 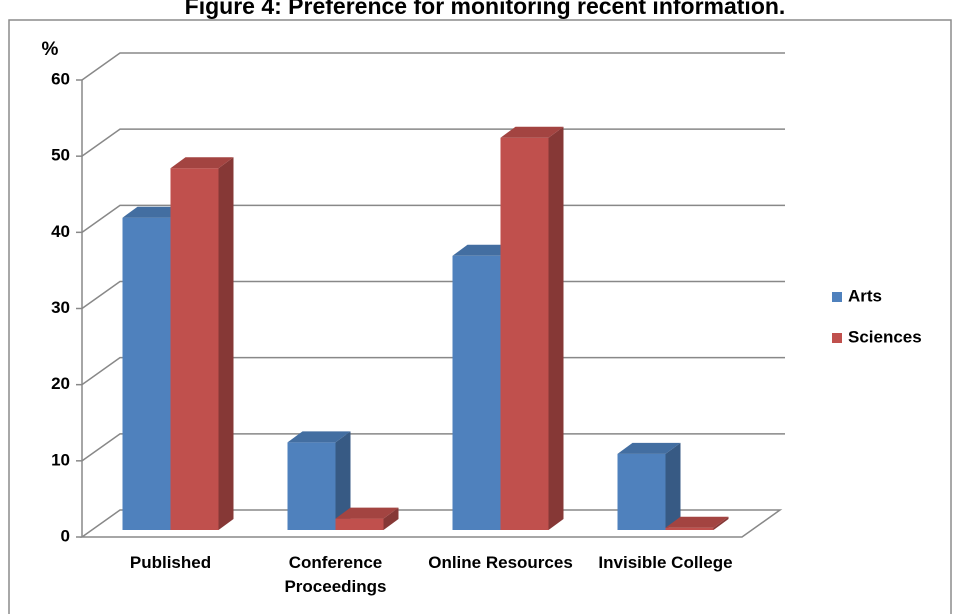 I want to click on y-tick-label: 20, so click(x=60, y=383).